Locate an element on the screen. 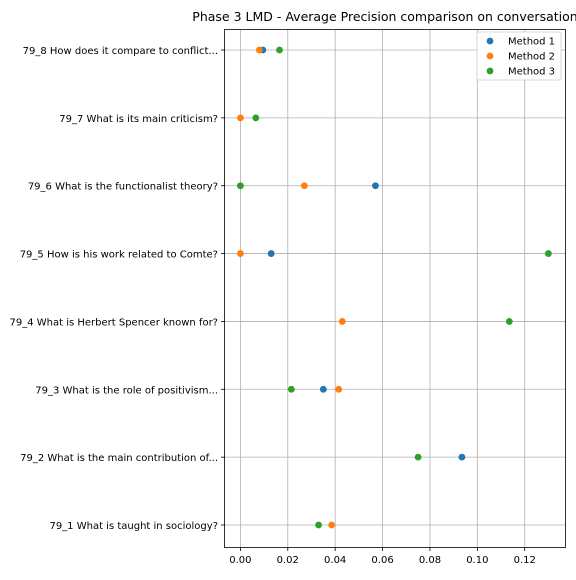 Image resolution: width=576 pixels, height=580 pixels. x-axis: 0.00 0.02 0.04 0.06 0.08 0.10 0.12 is located at coordinates (382, 556).